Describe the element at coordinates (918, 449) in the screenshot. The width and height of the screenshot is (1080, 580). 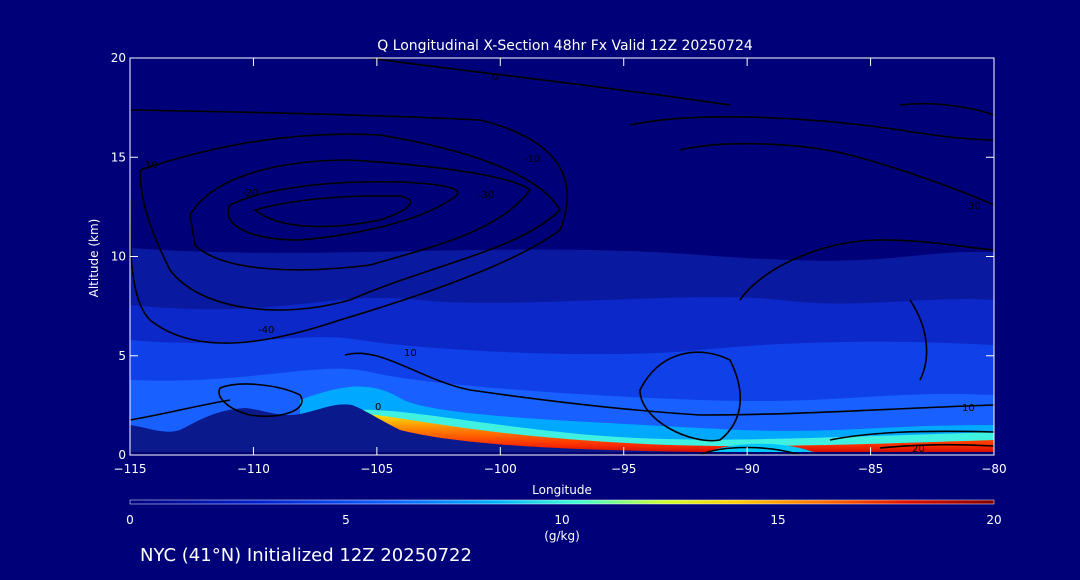
I see `contour-label: 20` at that location.